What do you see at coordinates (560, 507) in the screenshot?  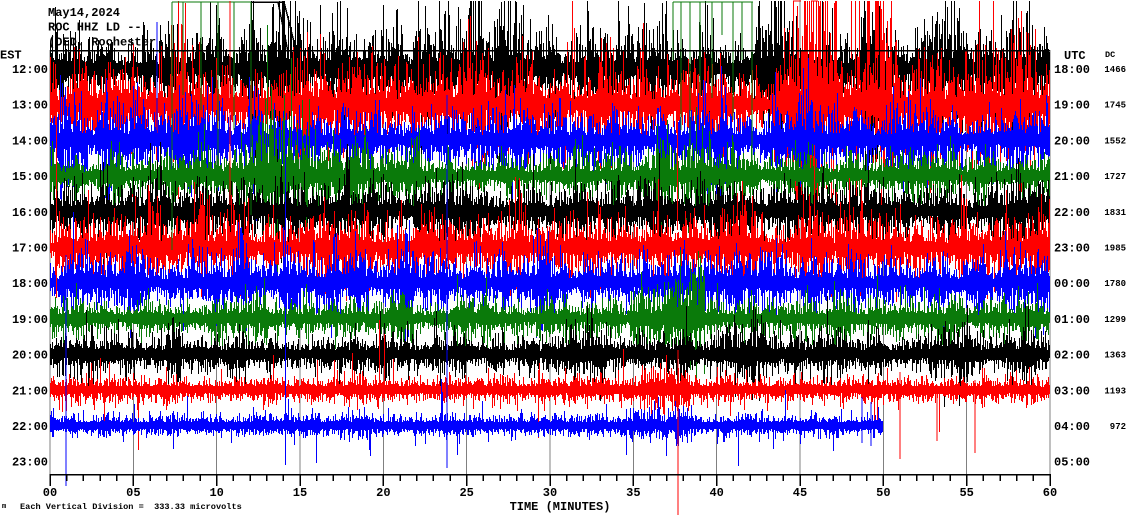 I see `svg-text: TIME (MINUTES)` at bounding box center [560, 507].